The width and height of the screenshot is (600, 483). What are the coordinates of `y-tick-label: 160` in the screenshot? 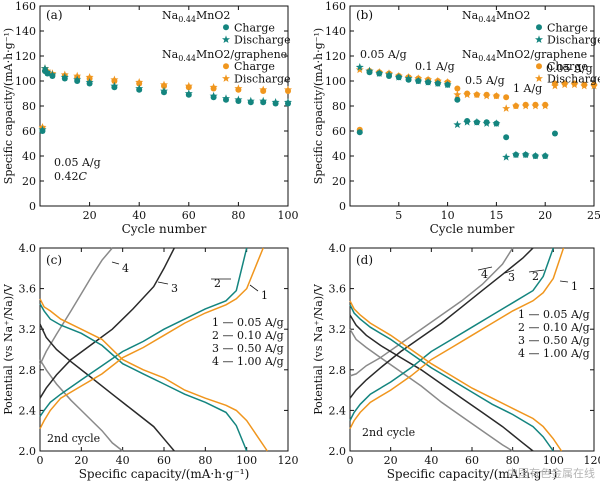 It's located at (25, 6).